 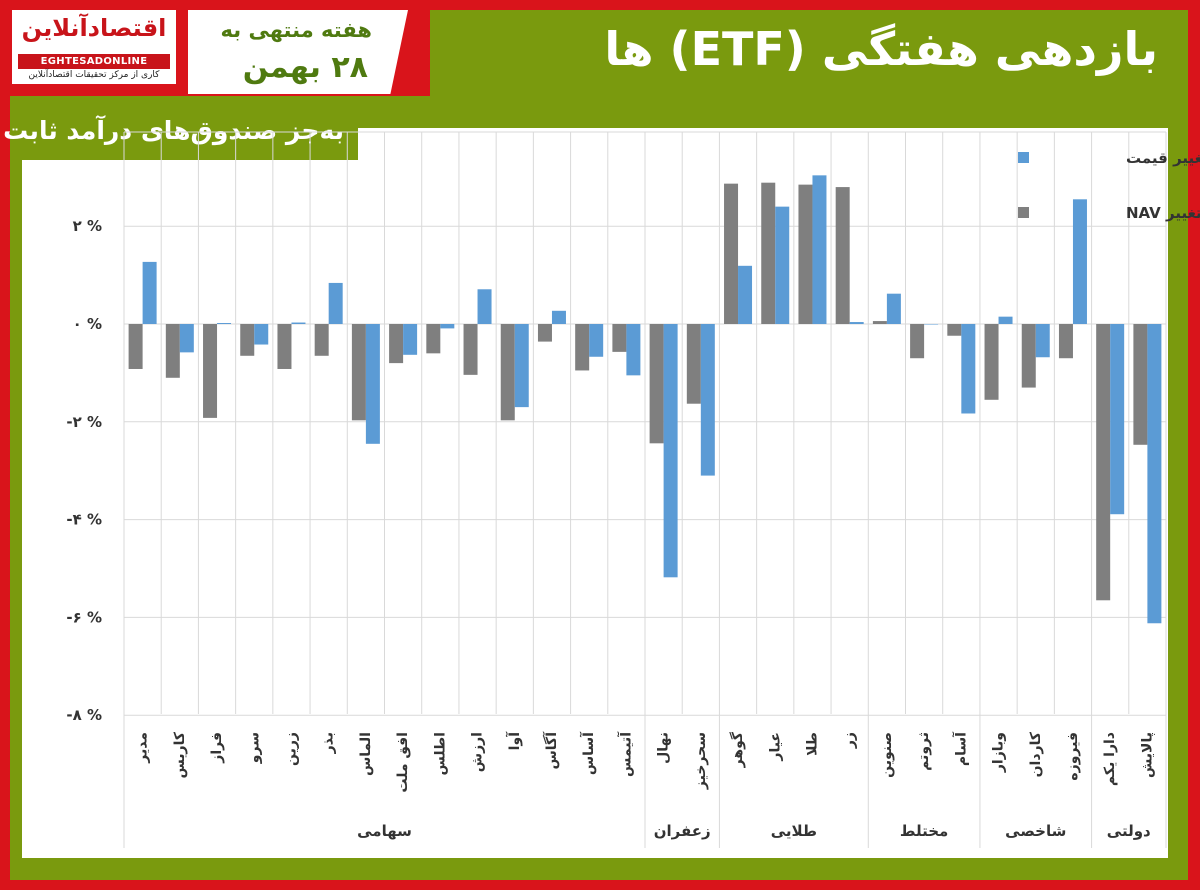 What do you see at coordinates (291, 749) in the screenshot?
I see `category-label: زرین` at bounding box center [291, 749].